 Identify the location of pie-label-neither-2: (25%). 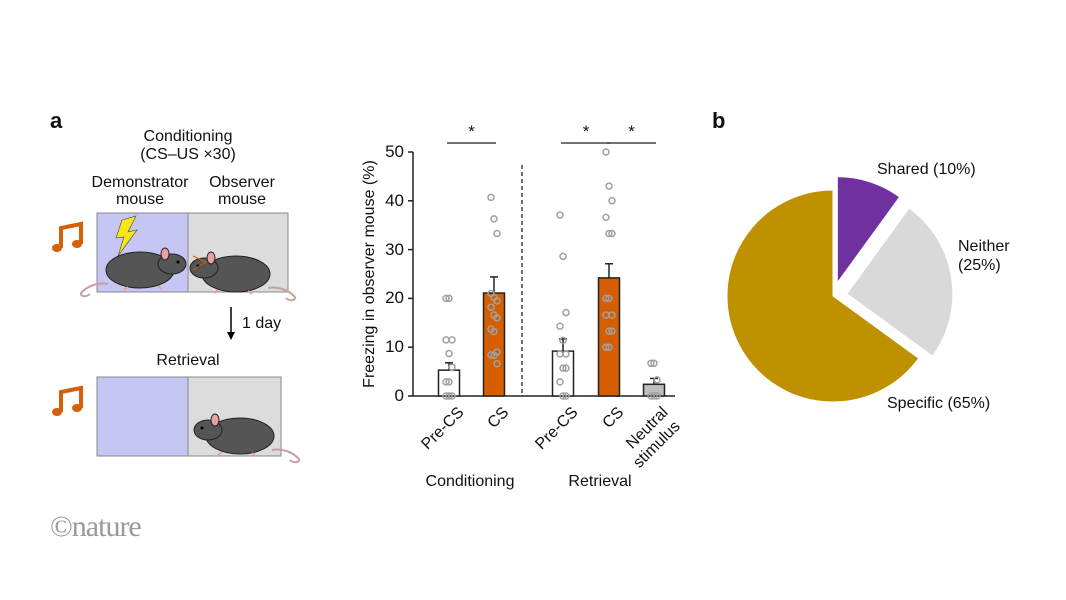
(979, 265).